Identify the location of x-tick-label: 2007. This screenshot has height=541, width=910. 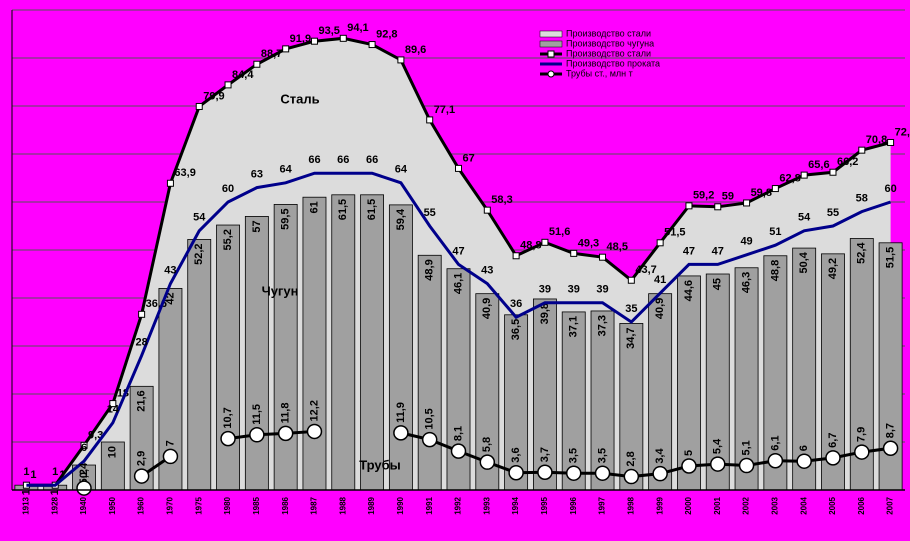
(890, 505).